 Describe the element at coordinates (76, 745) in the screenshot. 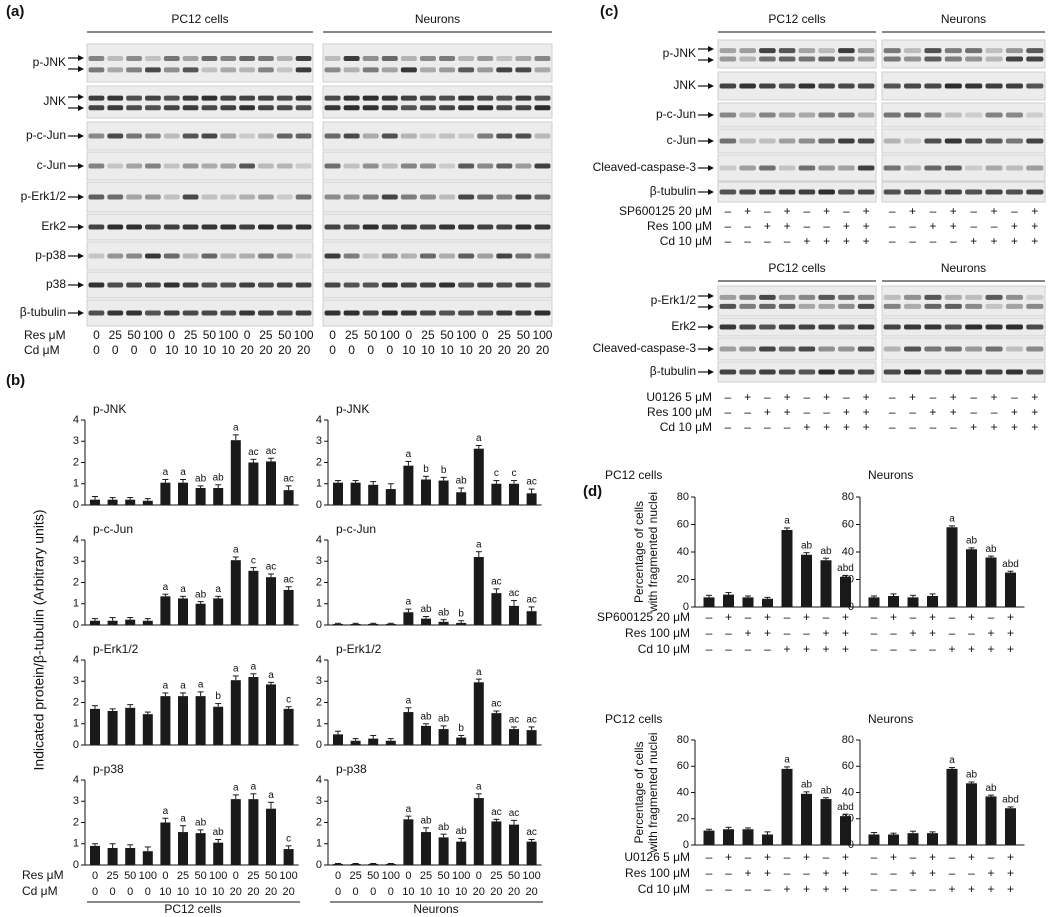

I see `y-tick-label: 0` at that location.